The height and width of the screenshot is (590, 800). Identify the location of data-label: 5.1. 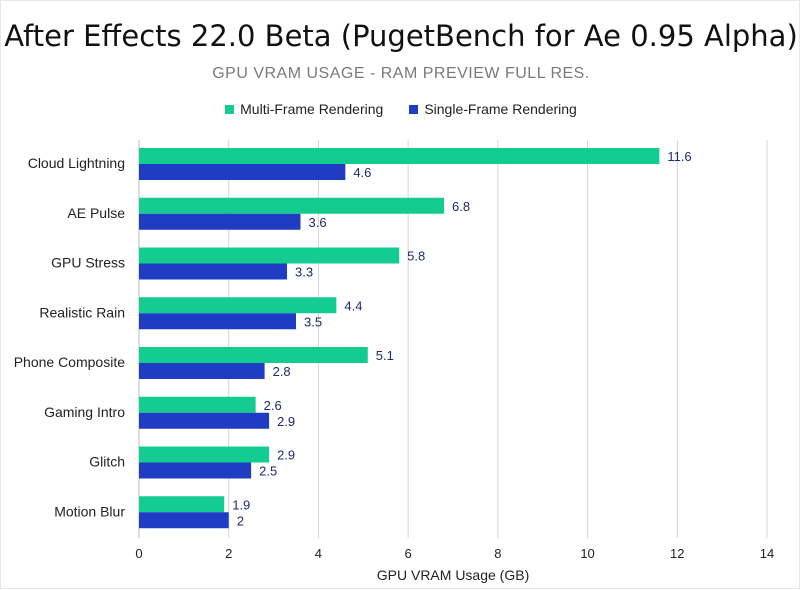
(385, 355).